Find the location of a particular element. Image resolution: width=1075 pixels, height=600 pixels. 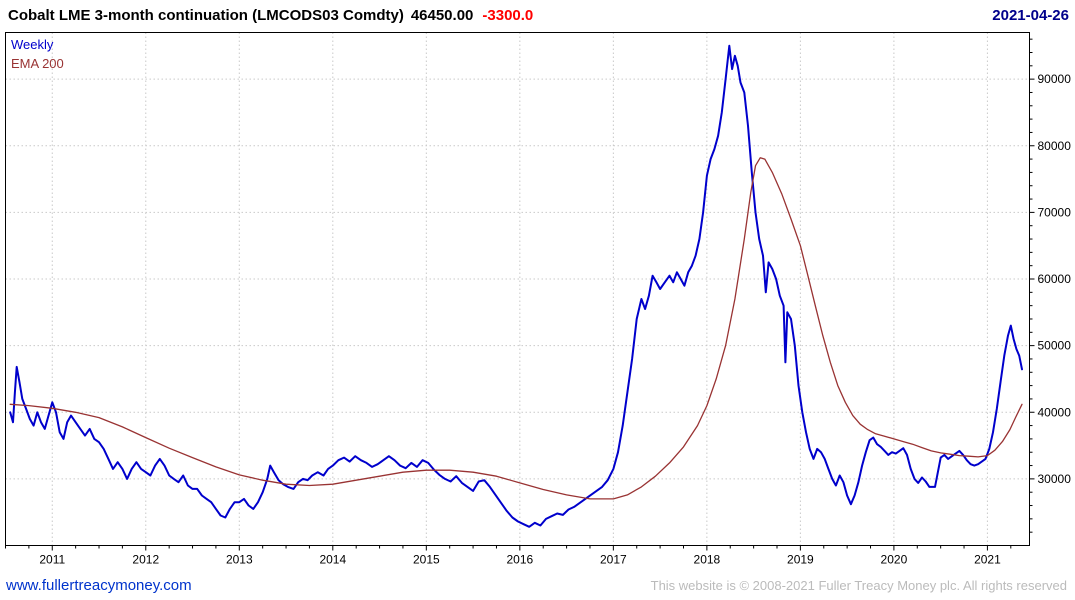

svg-text: 2015 is located at coordinates (426, 560).